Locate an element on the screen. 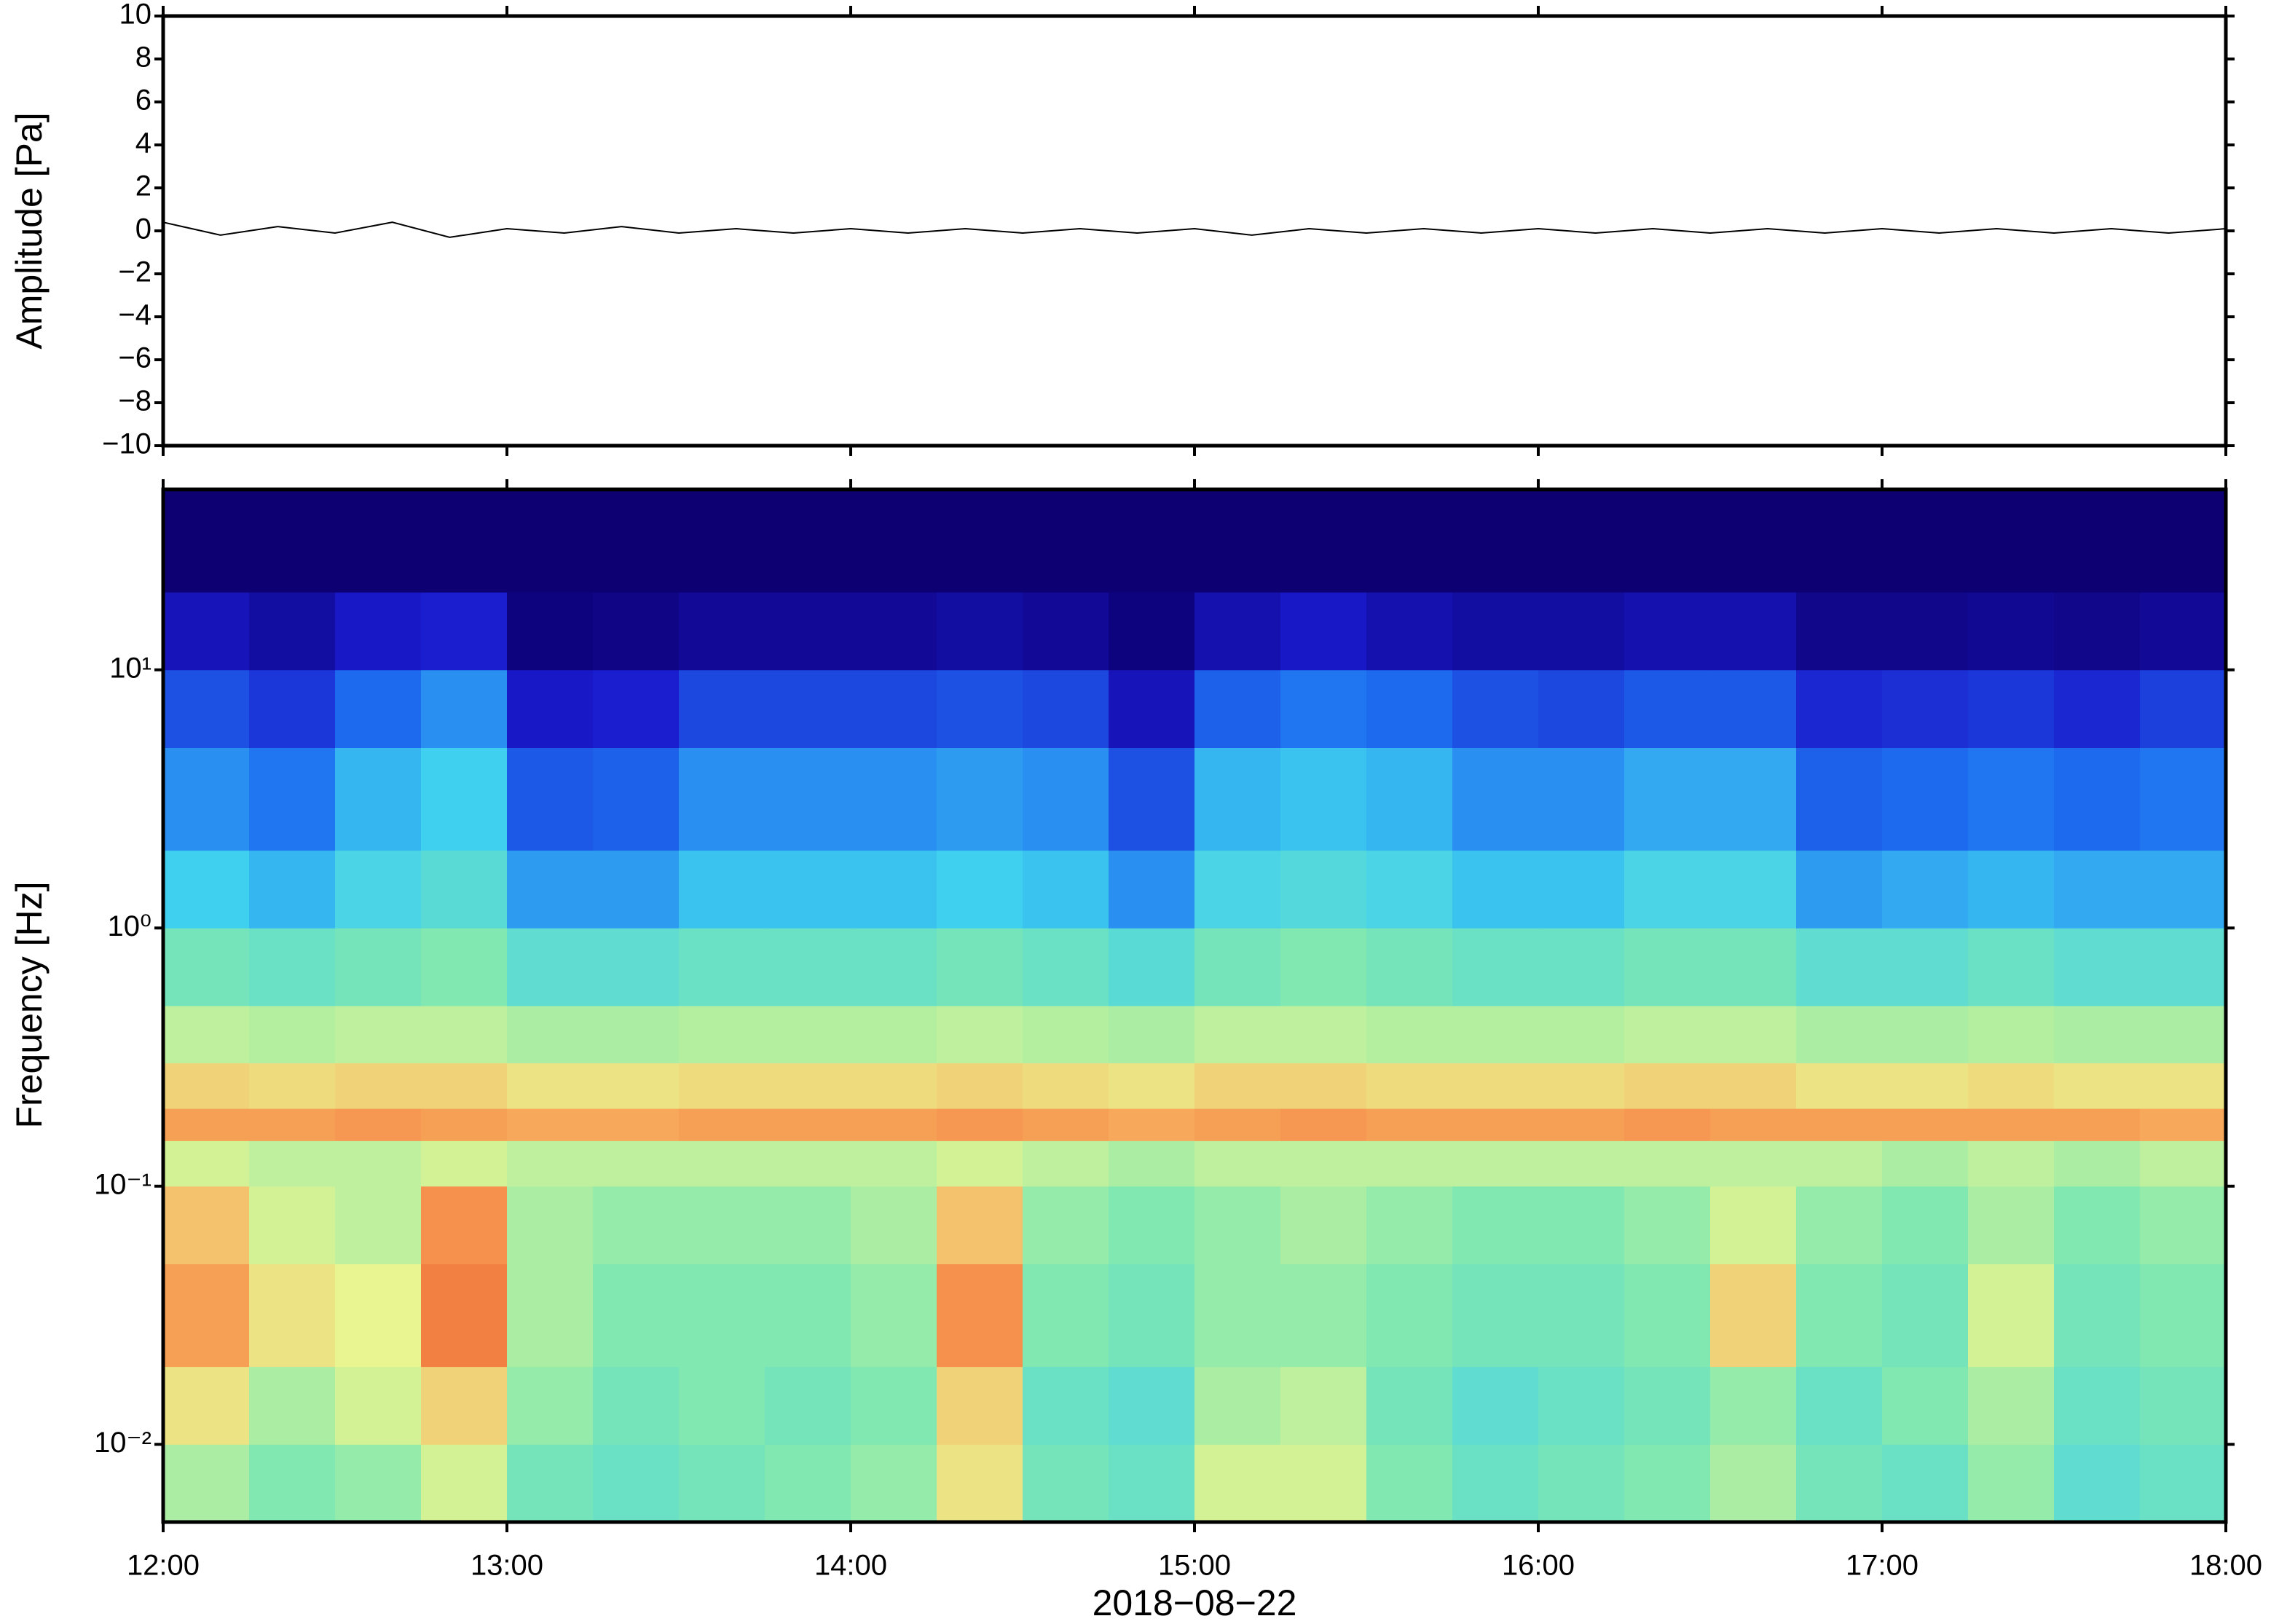 This screenshot has height=1624, width=2271. x-tick-label: 15:00 is located at coordinates (1194, 1566).